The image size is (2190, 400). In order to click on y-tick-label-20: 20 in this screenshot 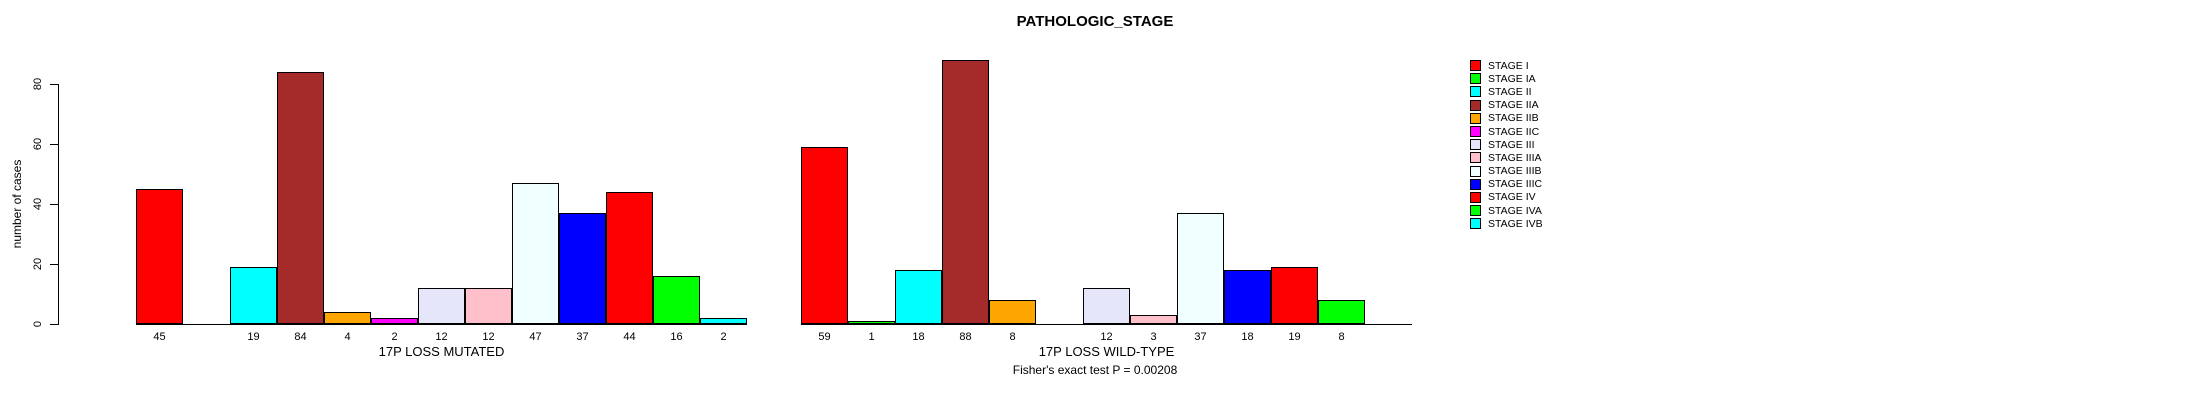, I will do `click(38, 264)`.